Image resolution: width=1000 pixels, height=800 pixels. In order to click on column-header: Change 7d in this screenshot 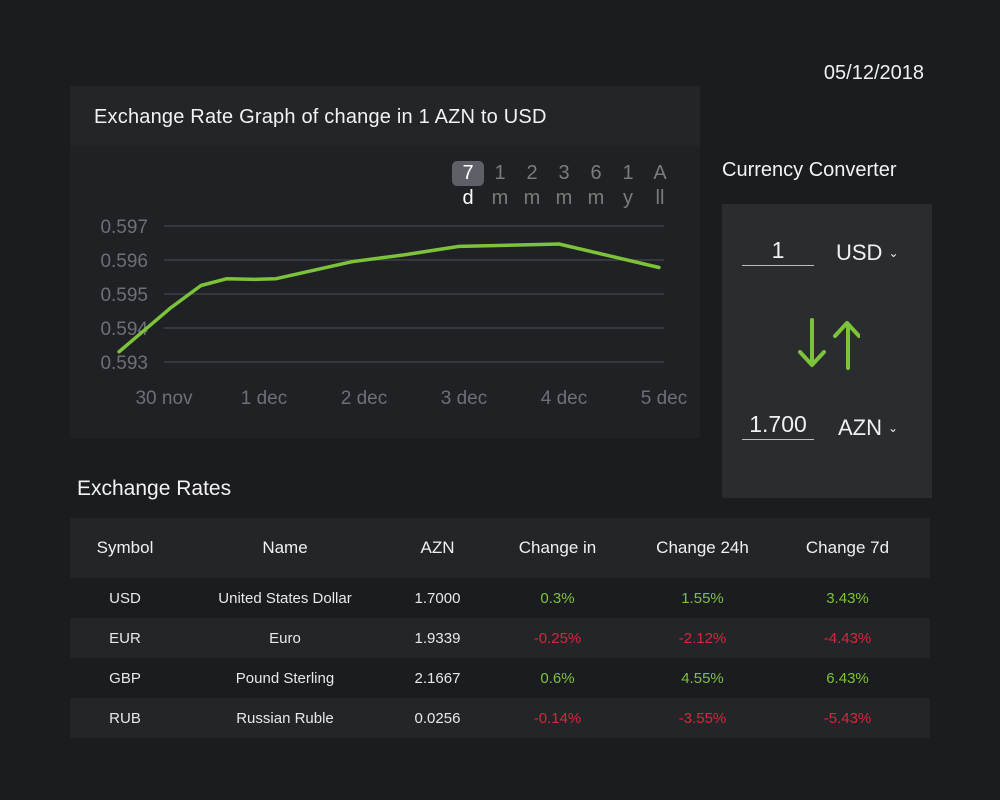, I will do `click(847, 547)`.